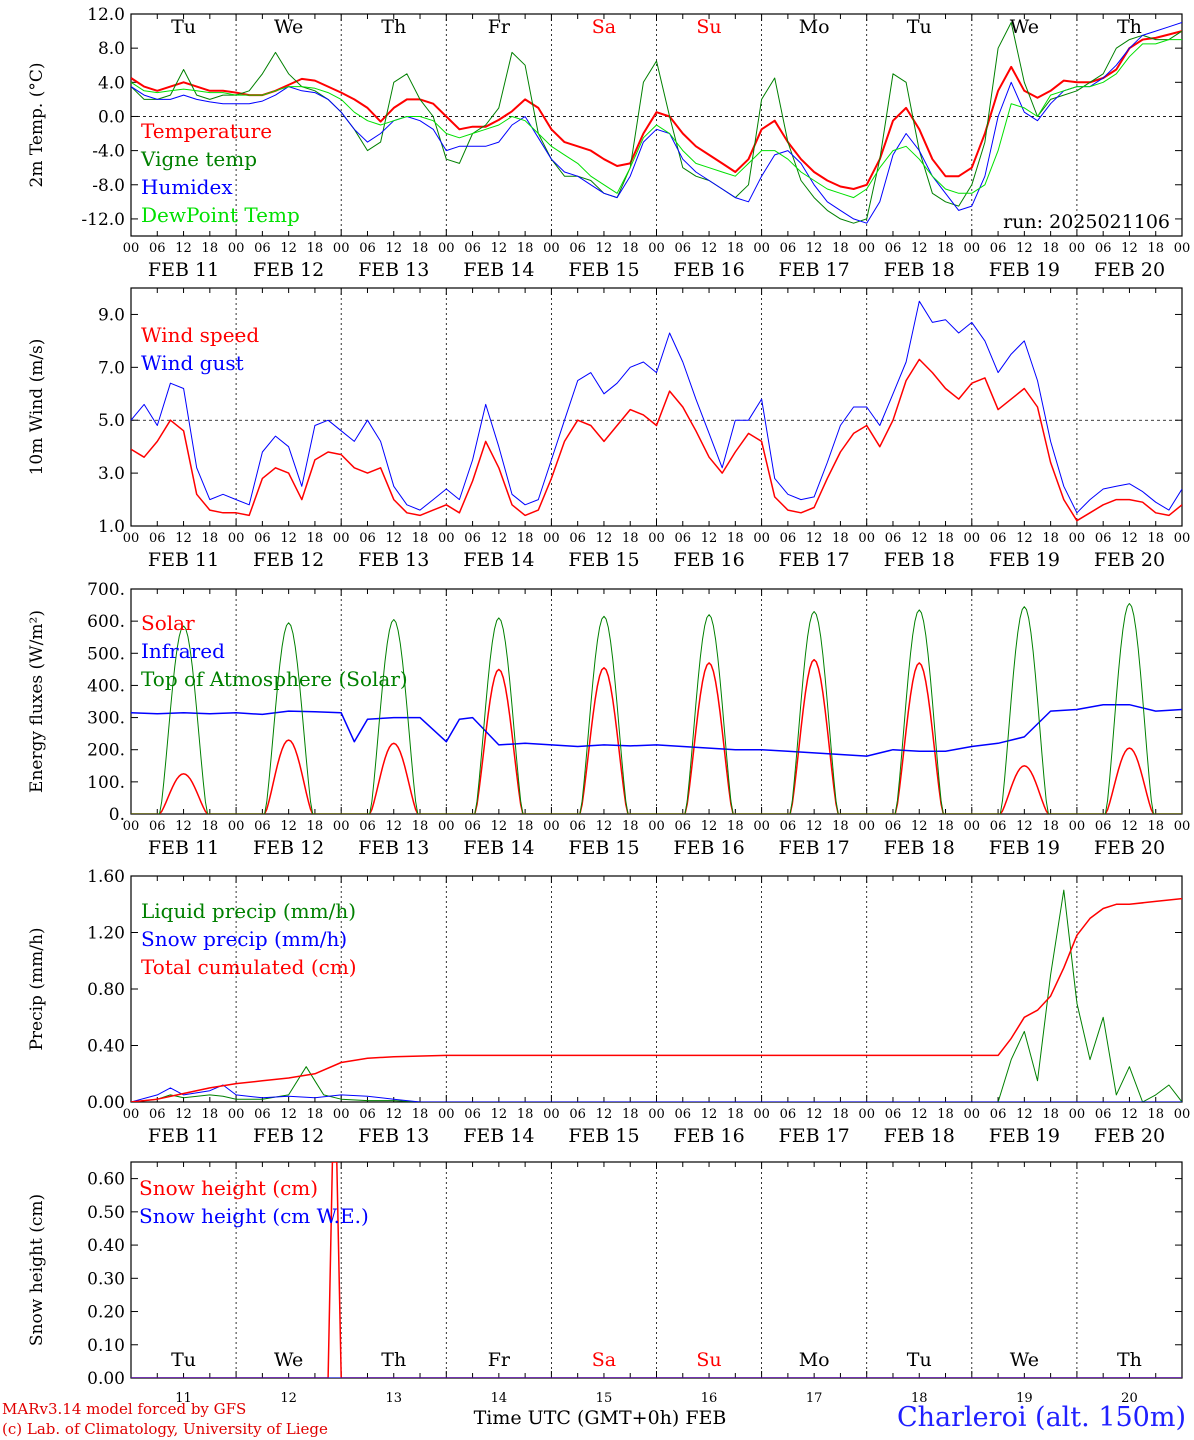  I want to click on series-humidex, so click(656, 123).